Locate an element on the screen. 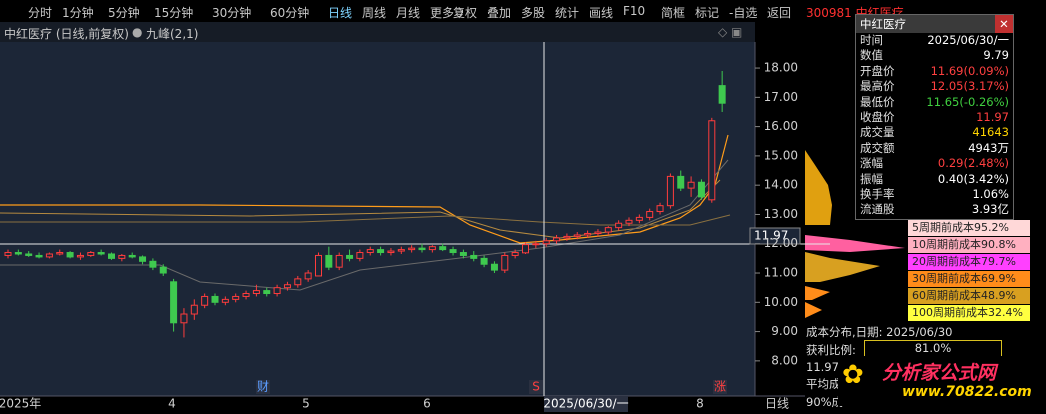  info-value: 2025/06/30/一 is located at coordinates (968, 40).